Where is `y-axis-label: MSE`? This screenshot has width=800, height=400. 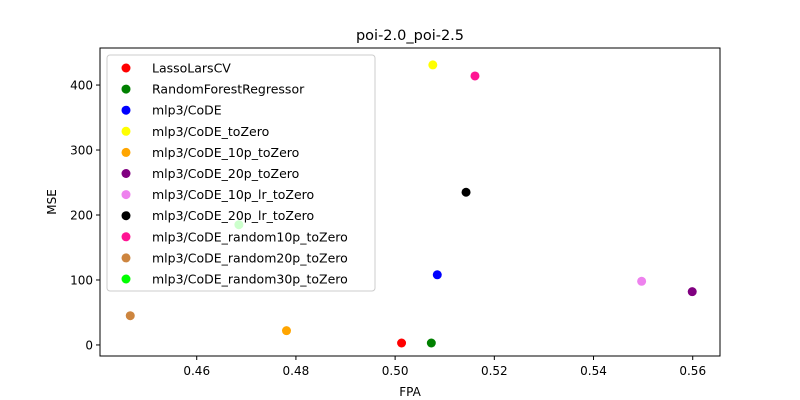 y-axis-label: MSE is located at coordinates (52, 202).